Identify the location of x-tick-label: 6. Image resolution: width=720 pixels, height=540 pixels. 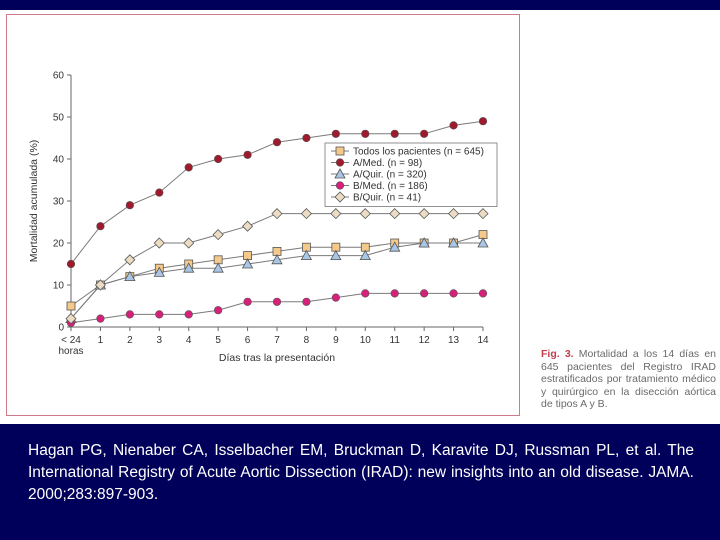
(248, 340).